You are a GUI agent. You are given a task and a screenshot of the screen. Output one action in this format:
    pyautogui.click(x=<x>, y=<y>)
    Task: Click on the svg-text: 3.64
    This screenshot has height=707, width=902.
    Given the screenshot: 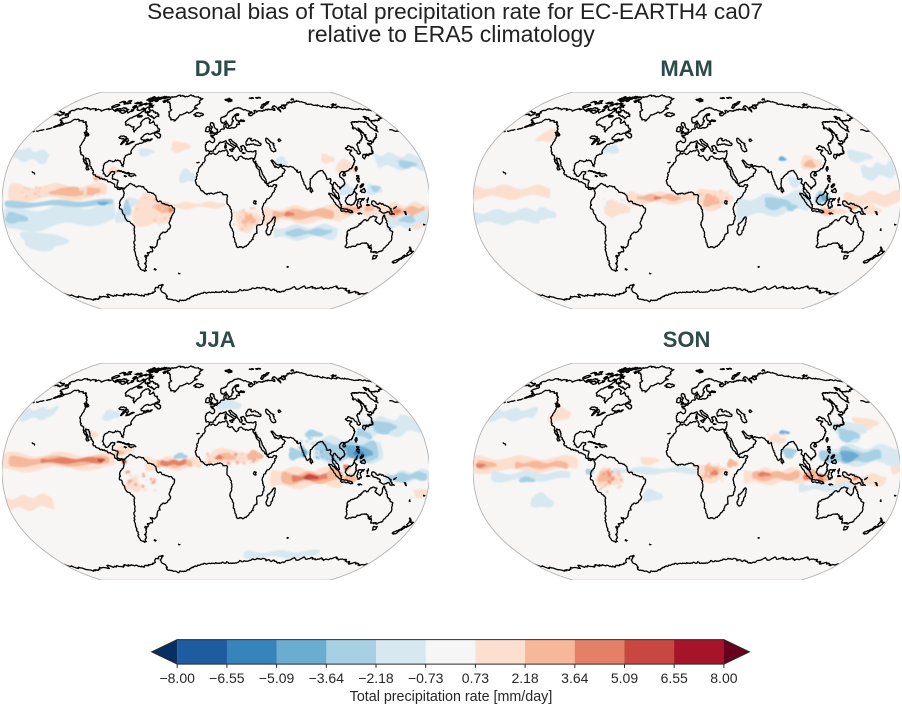 What is the action you would take?
    pyautogui.click(x=574, y=678)
    